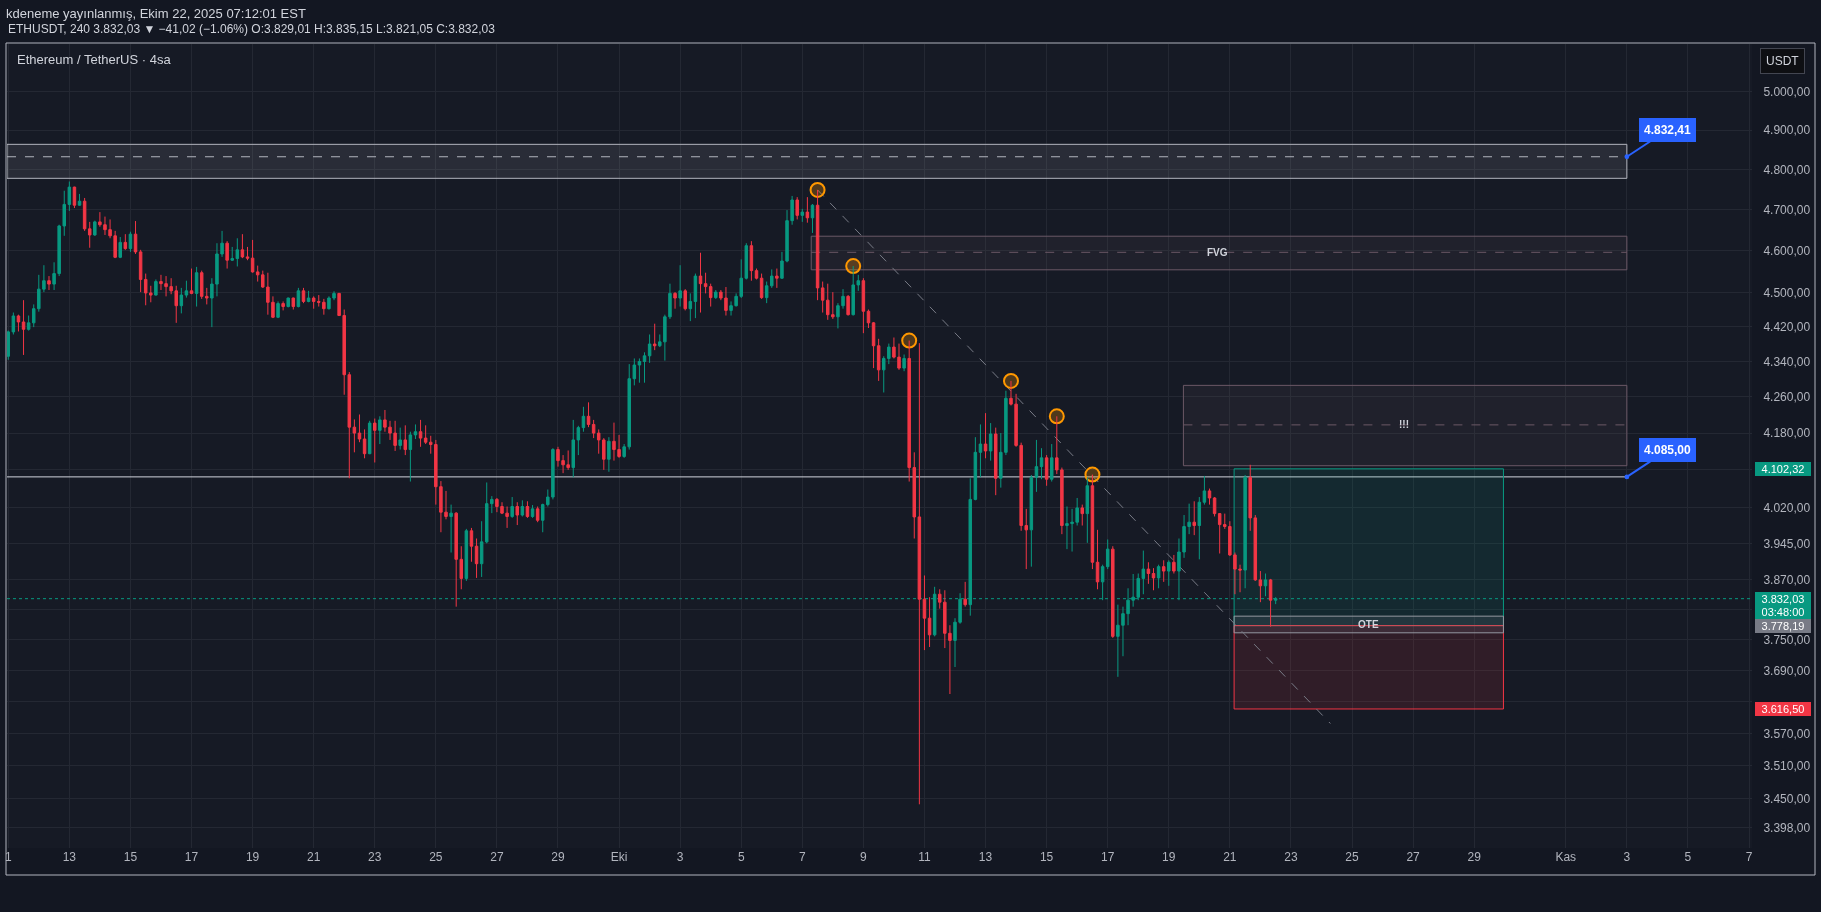 This screenshot has width=1821, height=912. I want to click on x-tick-label: 11, so click(925, 857).